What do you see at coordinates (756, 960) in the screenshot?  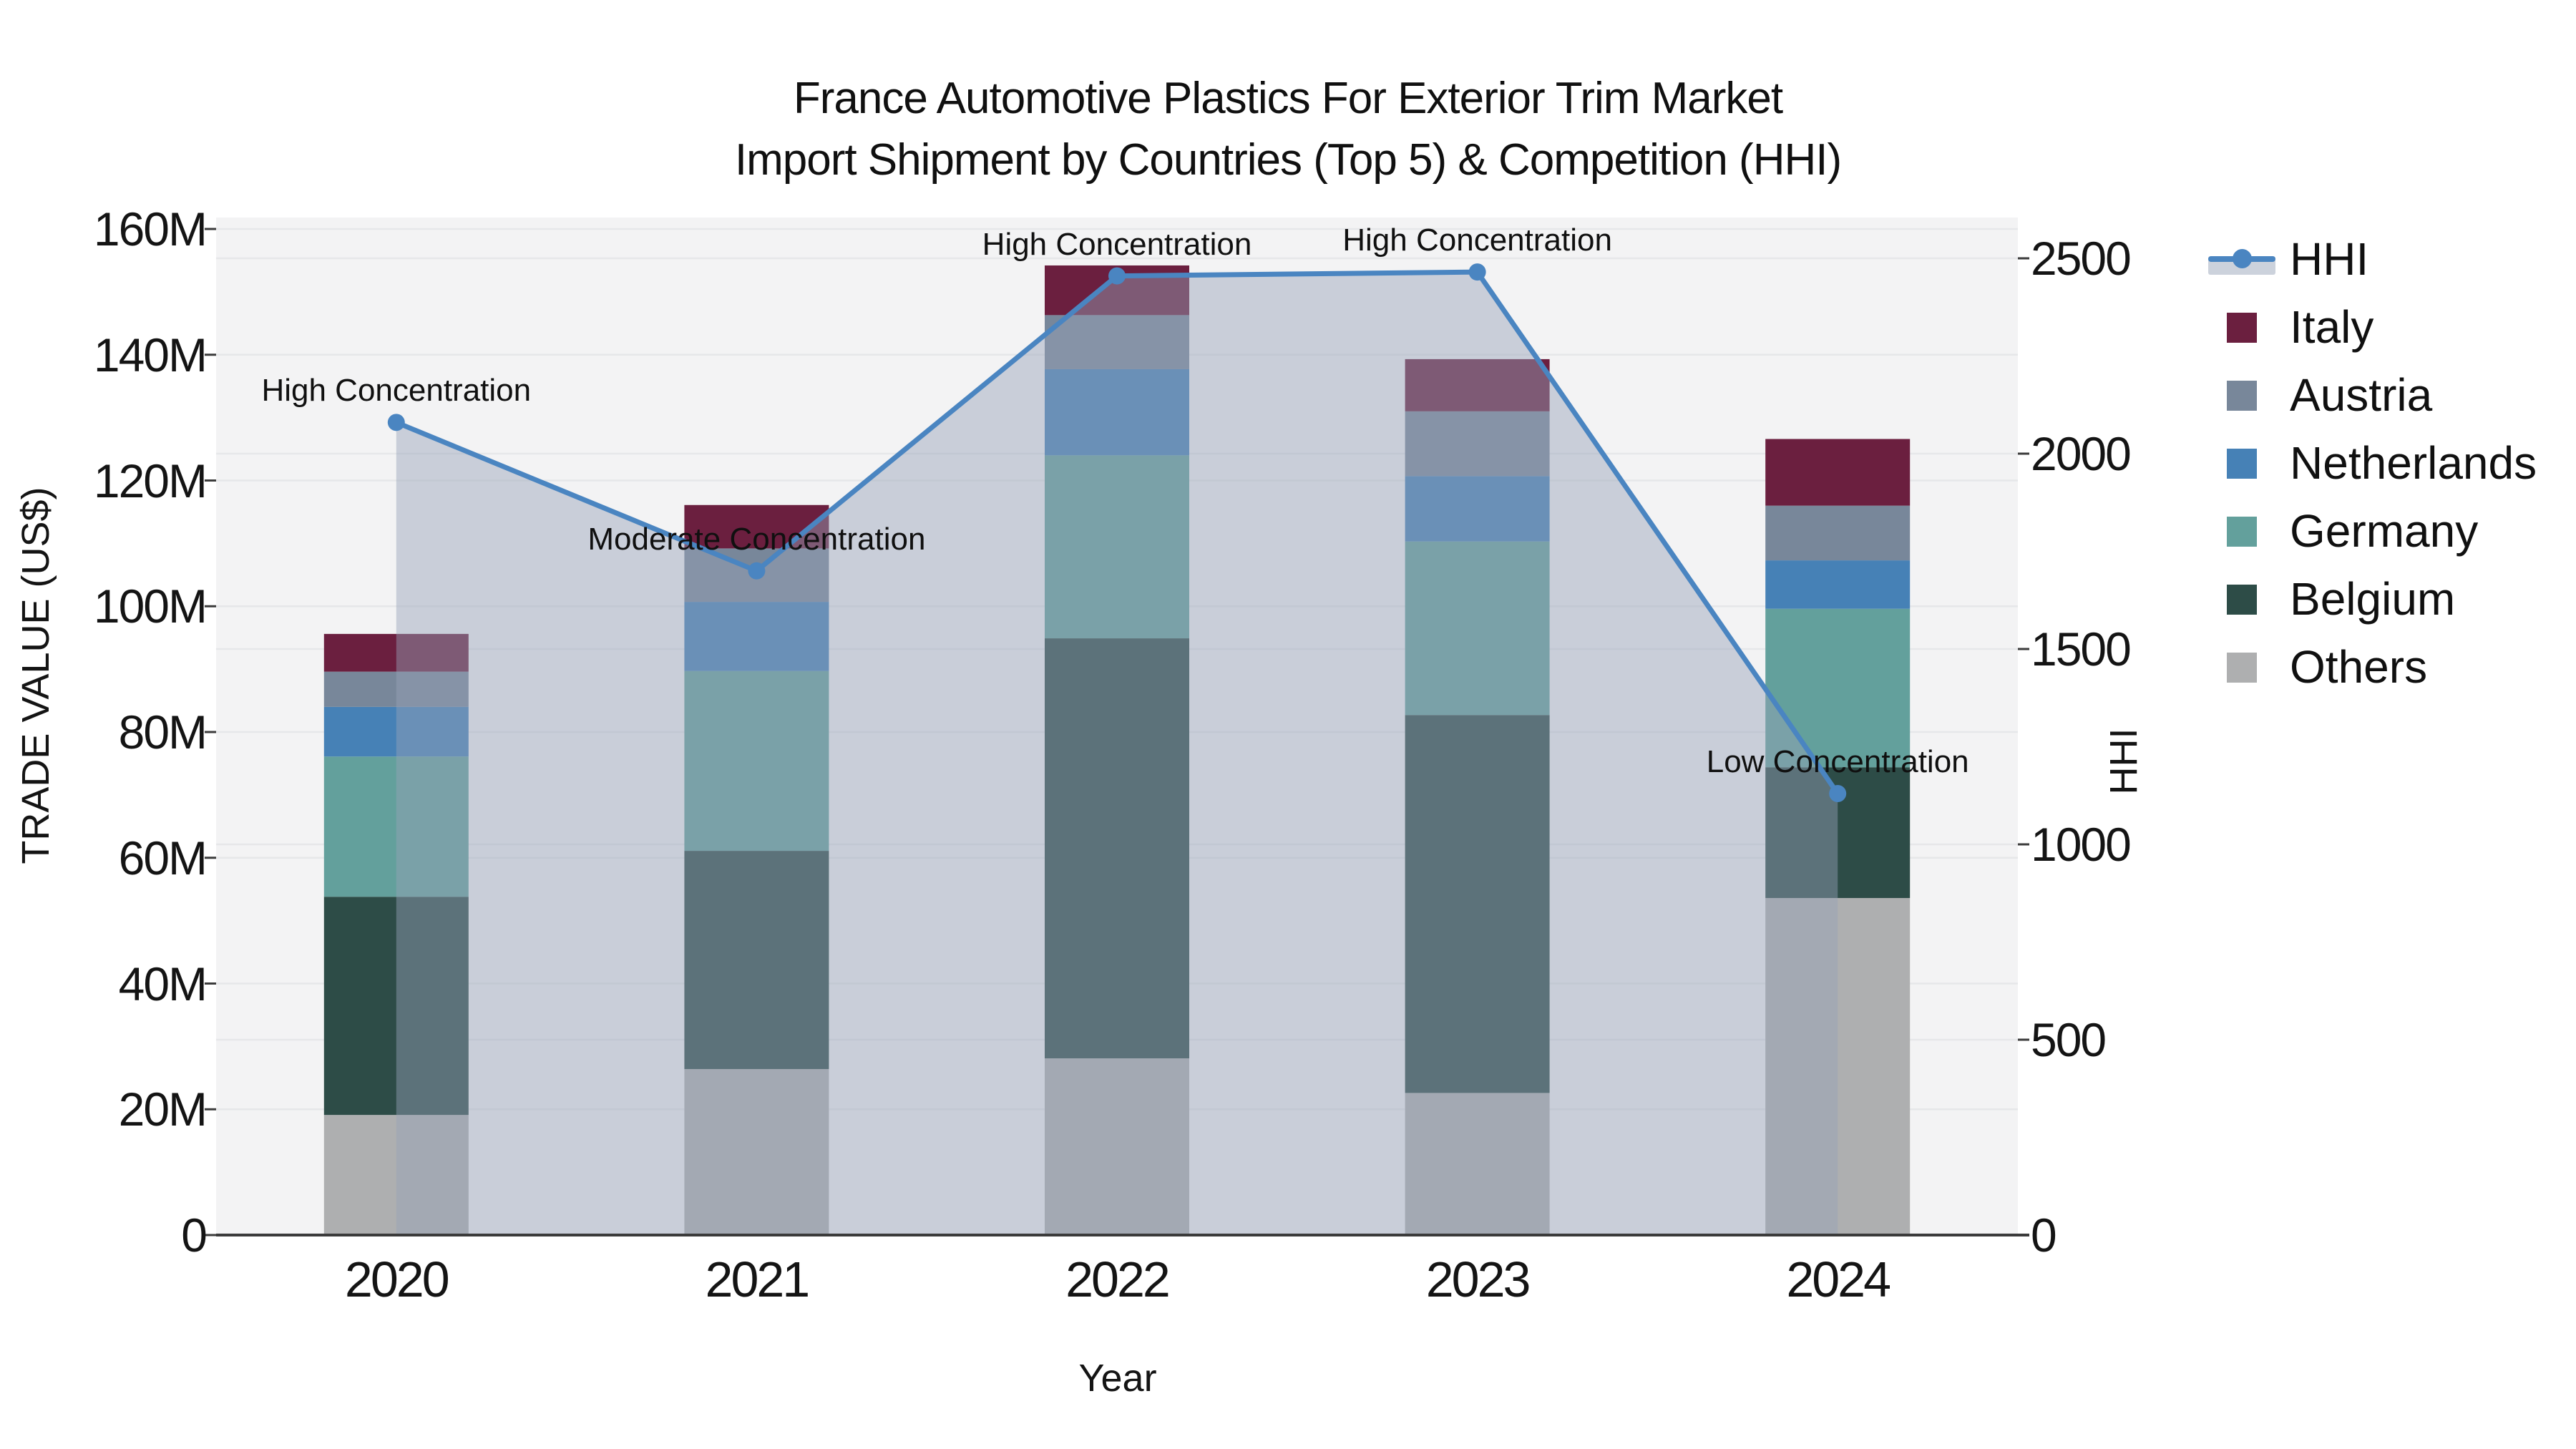 I see `bar-segment-2021-belgium` at bounding box center [756, 960].